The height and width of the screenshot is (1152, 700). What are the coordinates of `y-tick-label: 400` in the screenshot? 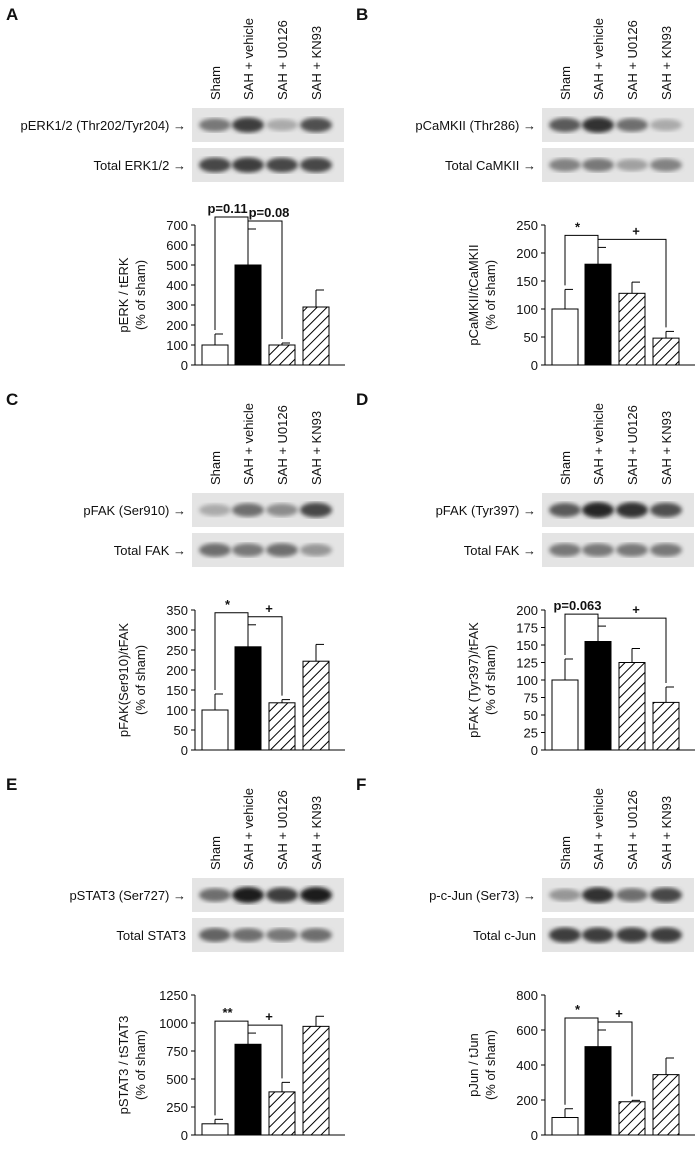 It's located at (177, 285).